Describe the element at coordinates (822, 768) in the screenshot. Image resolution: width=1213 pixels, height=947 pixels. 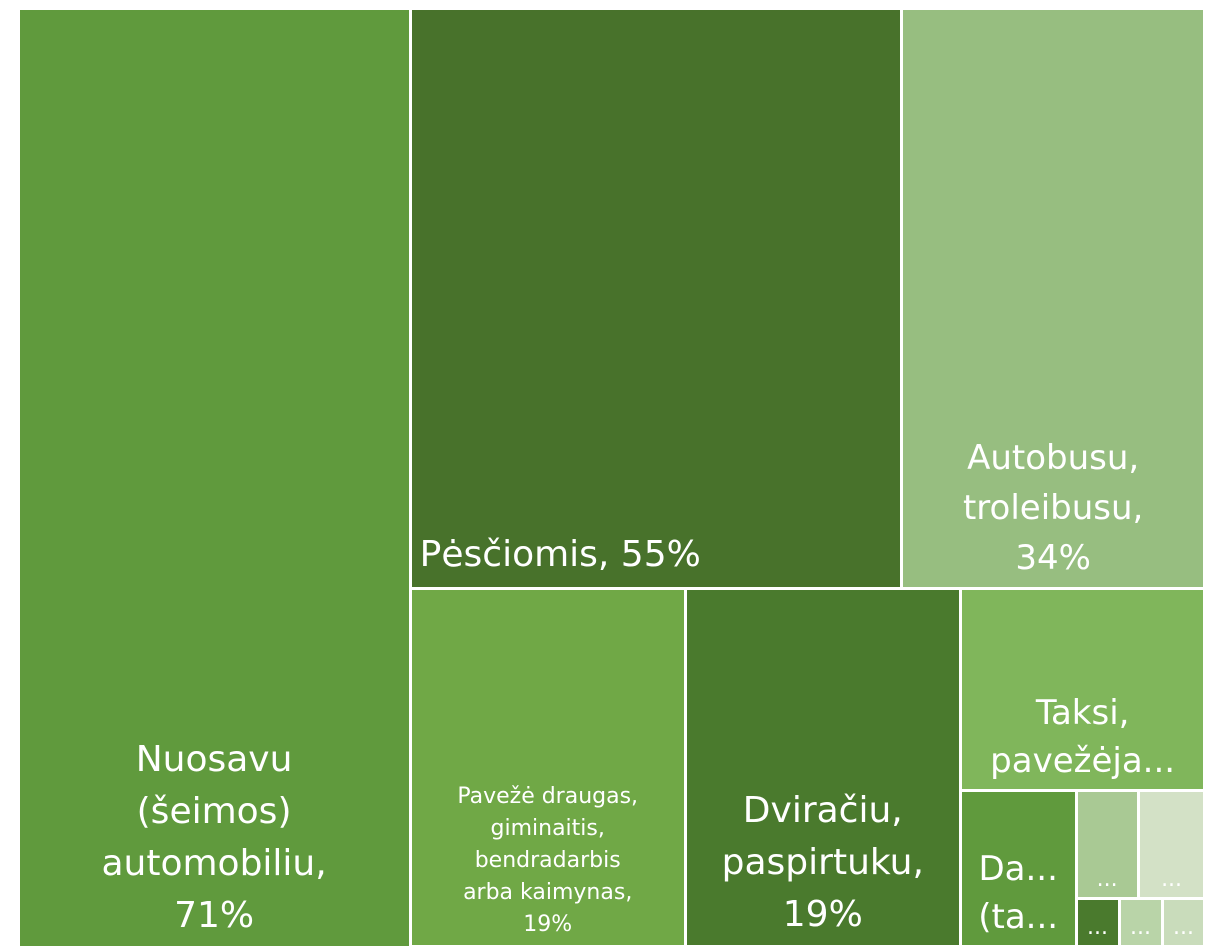
I see `treemap-cell: Dviračiu, paspirtuku, 19%` at that location.